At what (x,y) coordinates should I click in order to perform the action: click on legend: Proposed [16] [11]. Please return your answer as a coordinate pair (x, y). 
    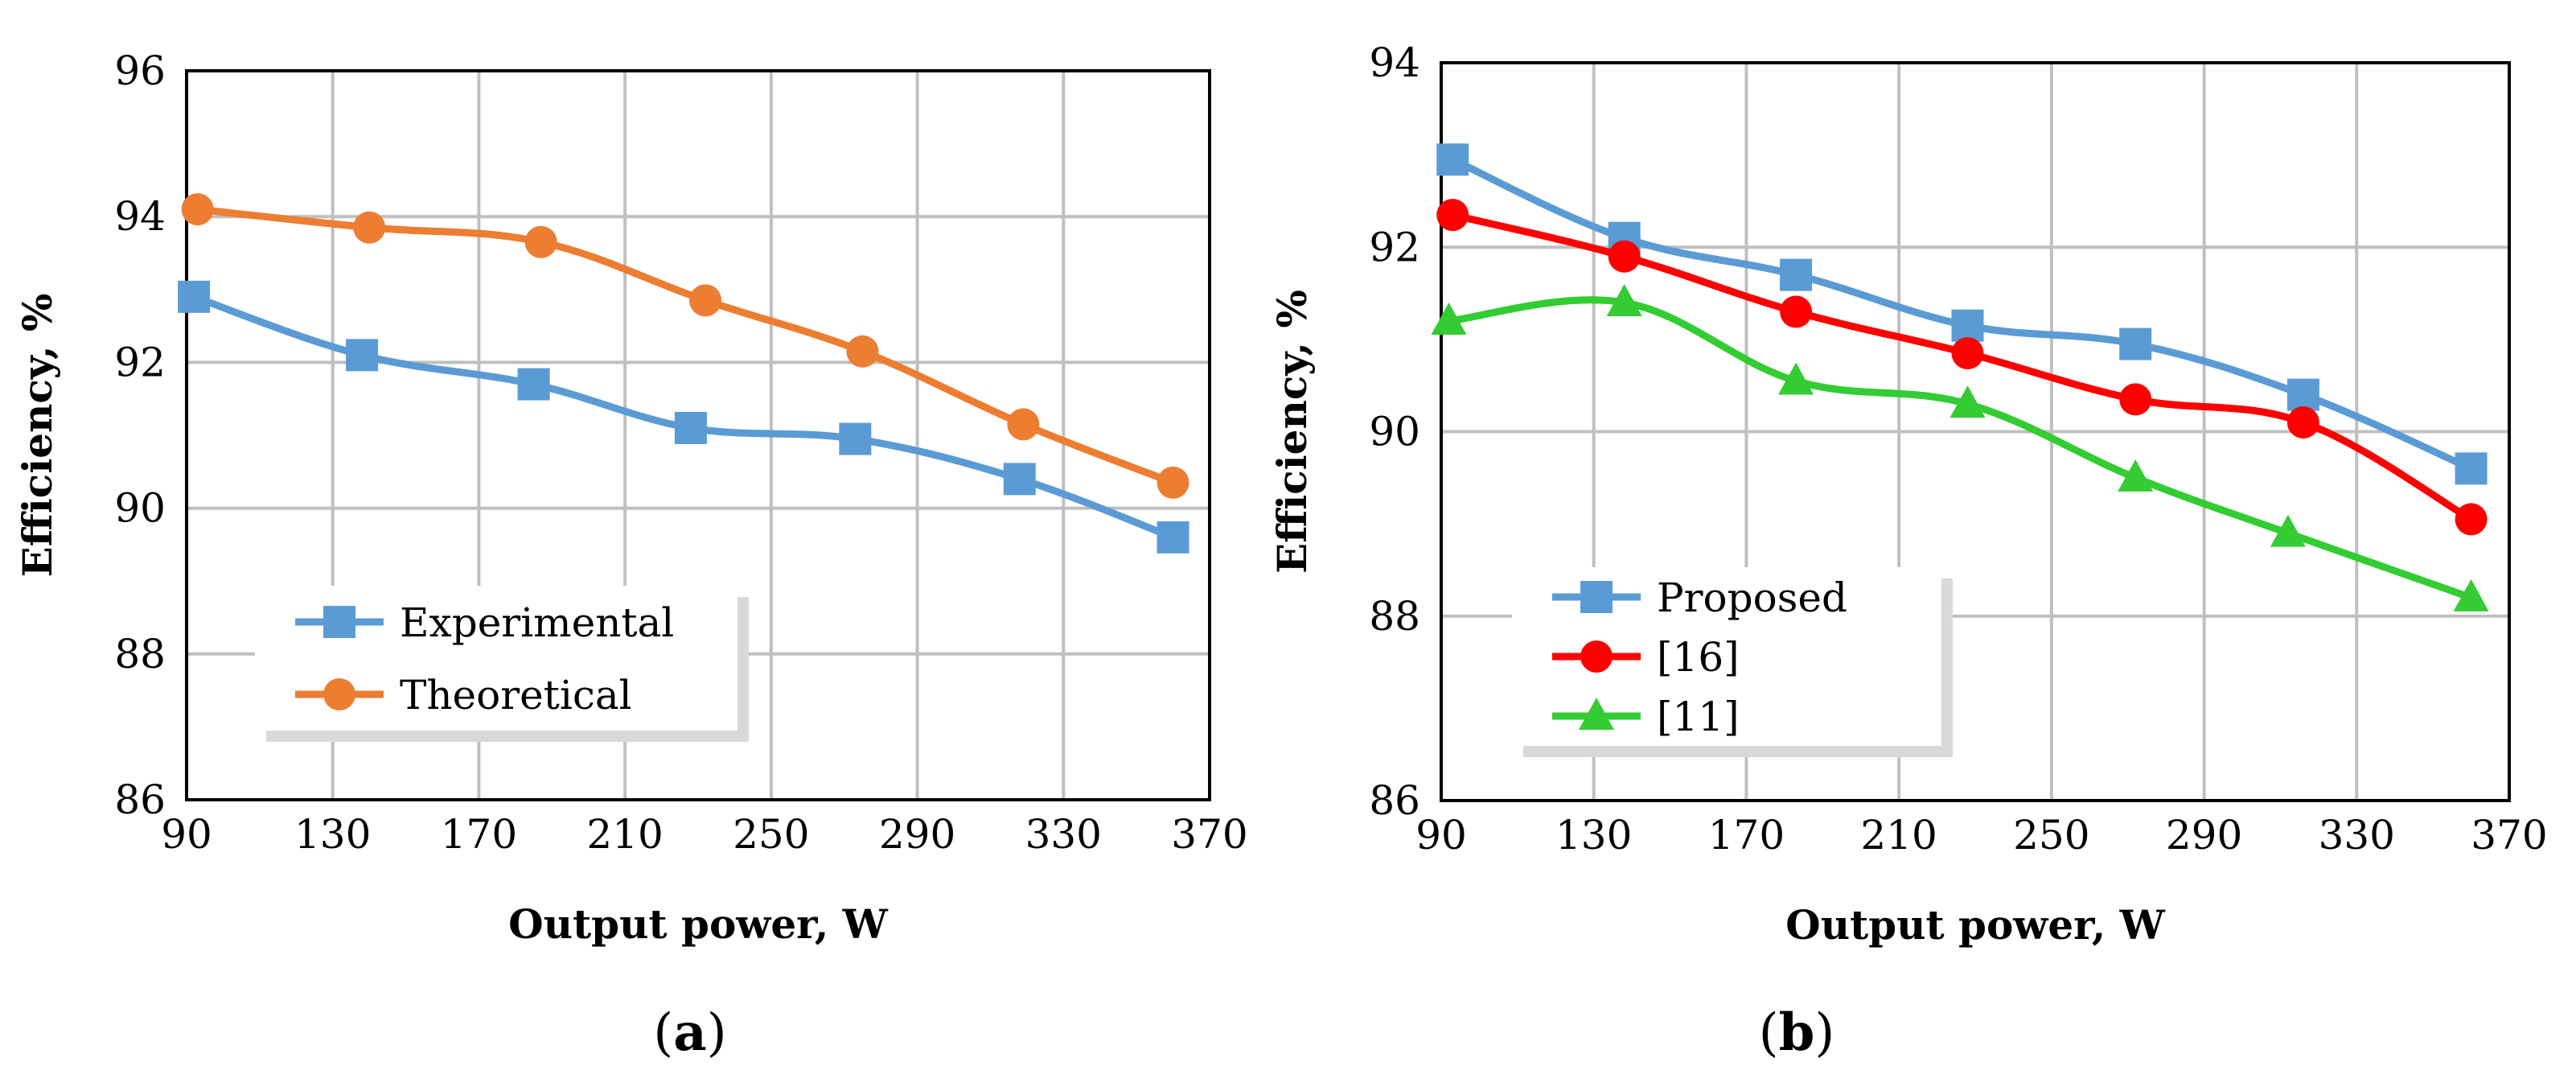
    Looking at the image, I should click on (1732, 662).